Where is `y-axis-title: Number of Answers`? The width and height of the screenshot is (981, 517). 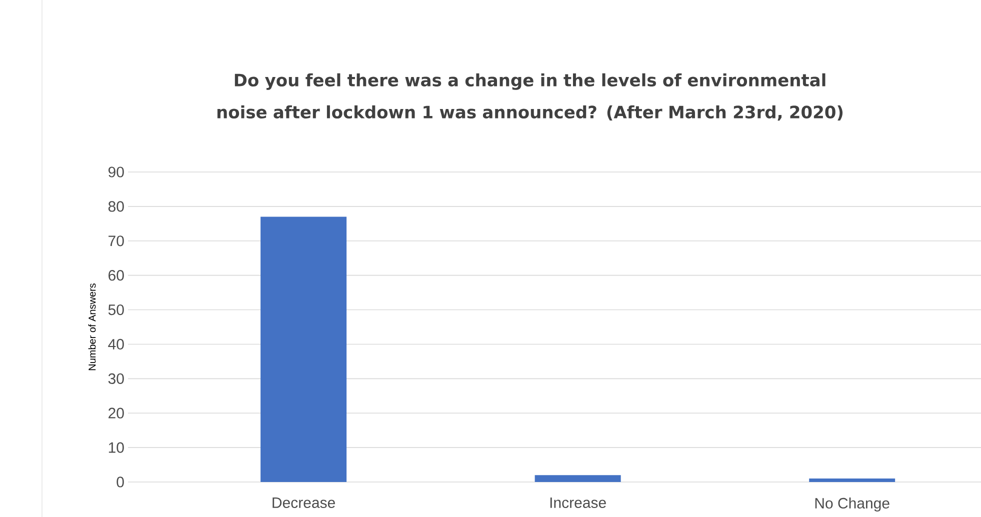
y-axis-title: Number of Answers is located at coordinates (92, 326).